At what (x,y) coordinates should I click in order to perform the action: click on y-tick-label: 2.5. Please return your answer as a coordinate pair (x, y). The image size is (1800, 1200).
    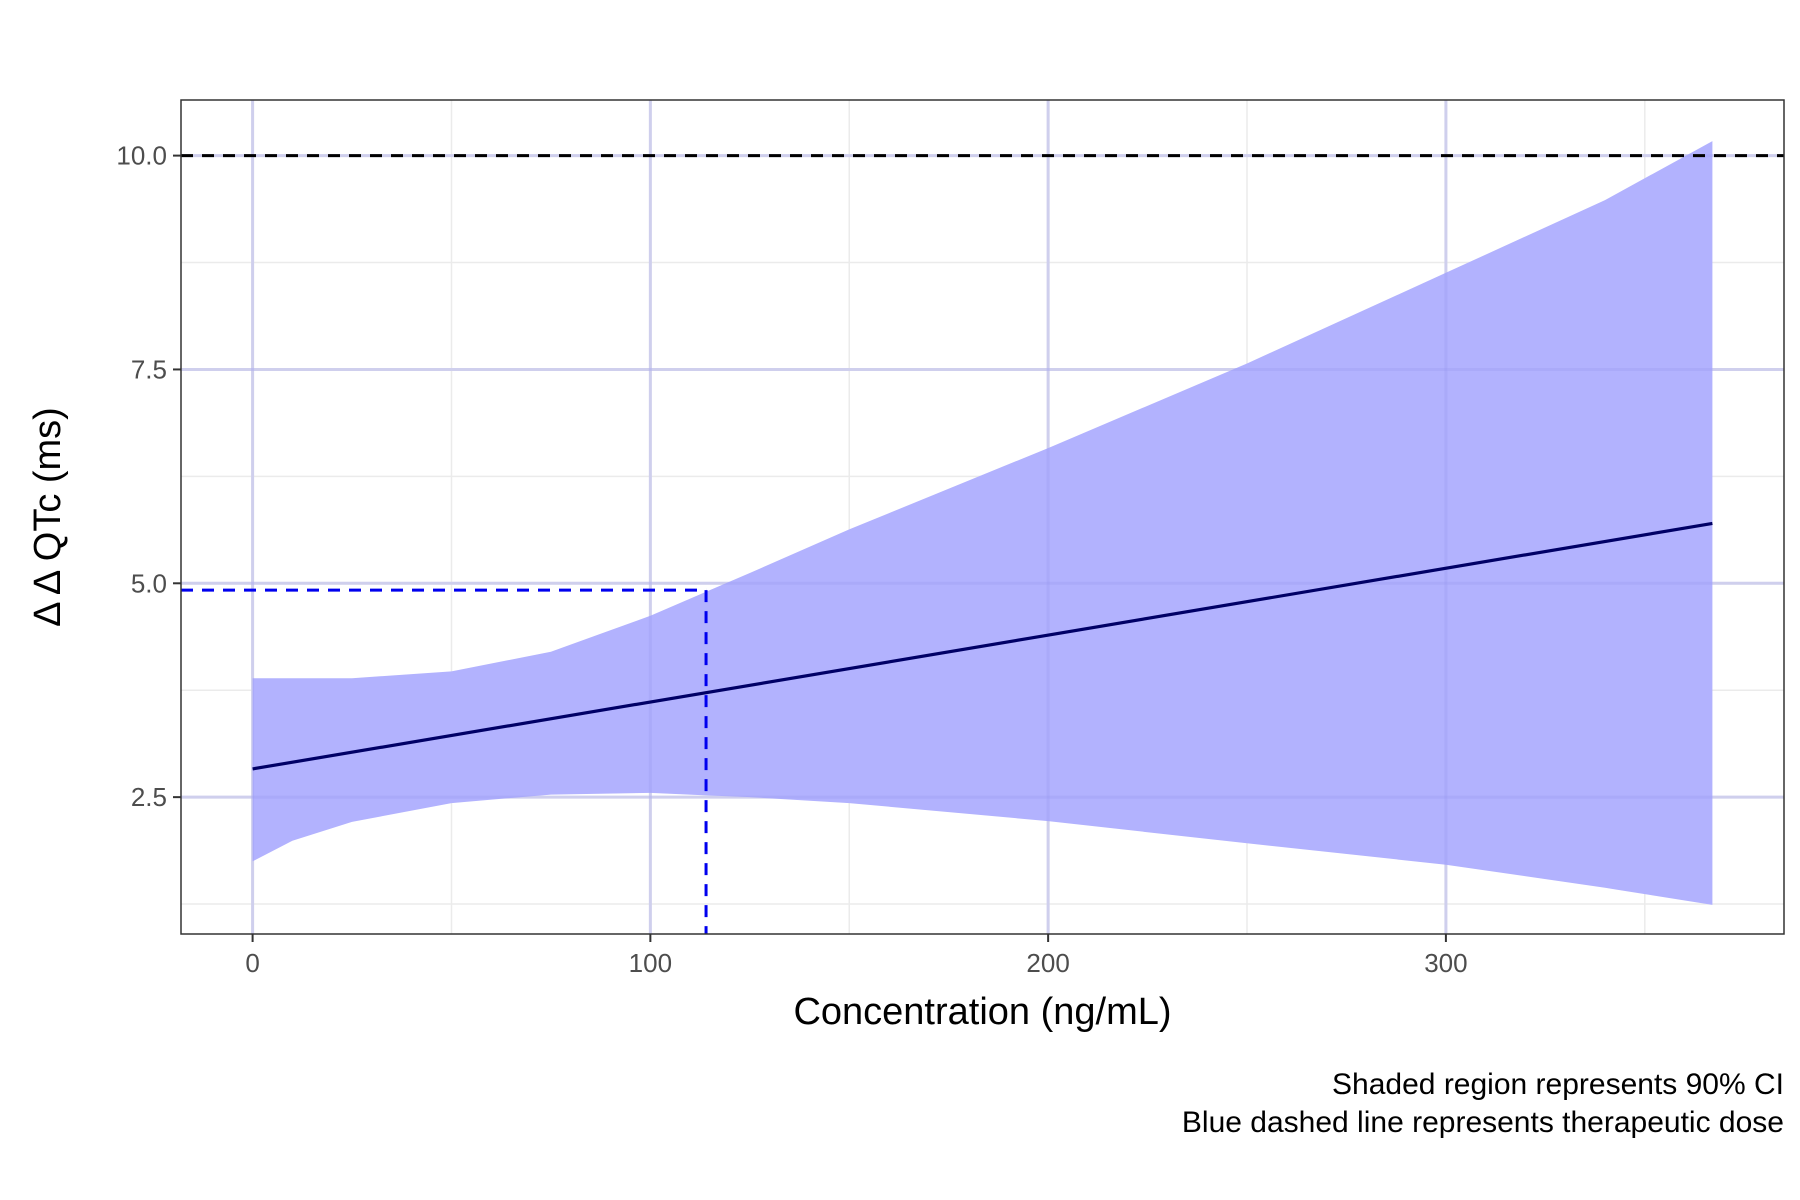
    Looking at the image, I should click on (149, 797).